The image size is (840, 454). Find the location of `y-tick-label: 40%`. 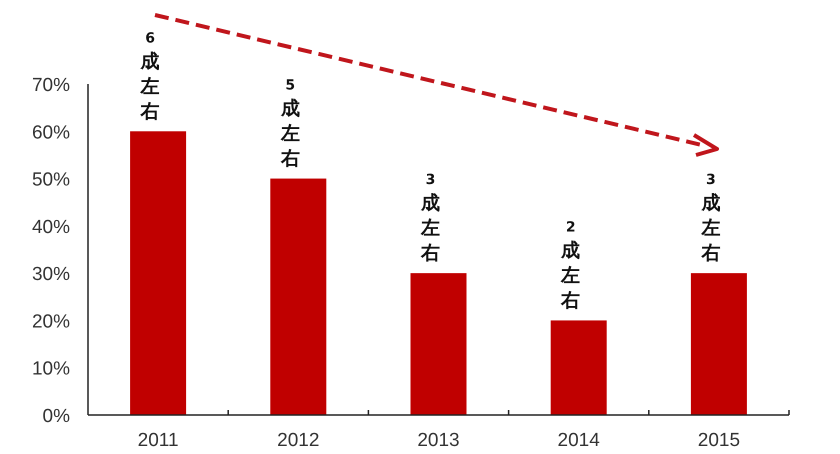

y-tick-label: 40% is located at coordinates (51, 227).